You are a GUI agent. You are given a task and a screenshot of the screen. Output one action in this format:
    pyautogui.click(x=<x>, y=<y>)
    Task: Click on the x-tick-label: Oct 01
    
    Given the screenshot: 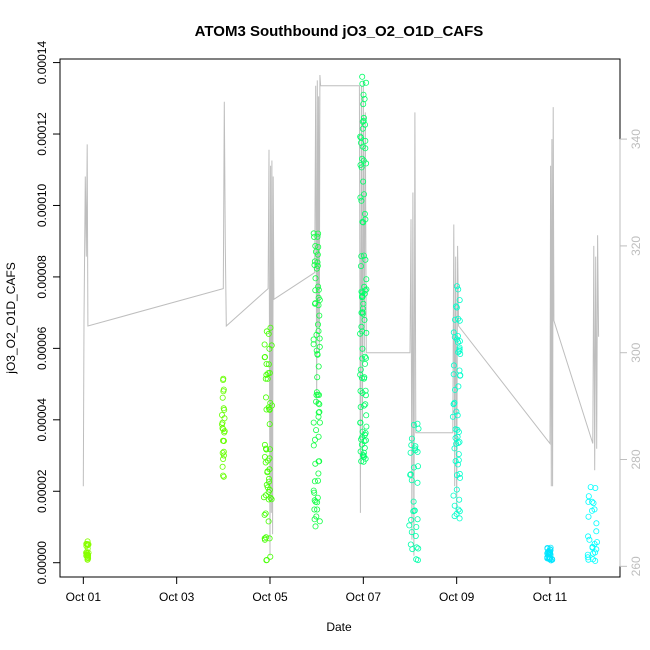 What is the action you would take?
    pyautogui.click(x=84, y=597)
    